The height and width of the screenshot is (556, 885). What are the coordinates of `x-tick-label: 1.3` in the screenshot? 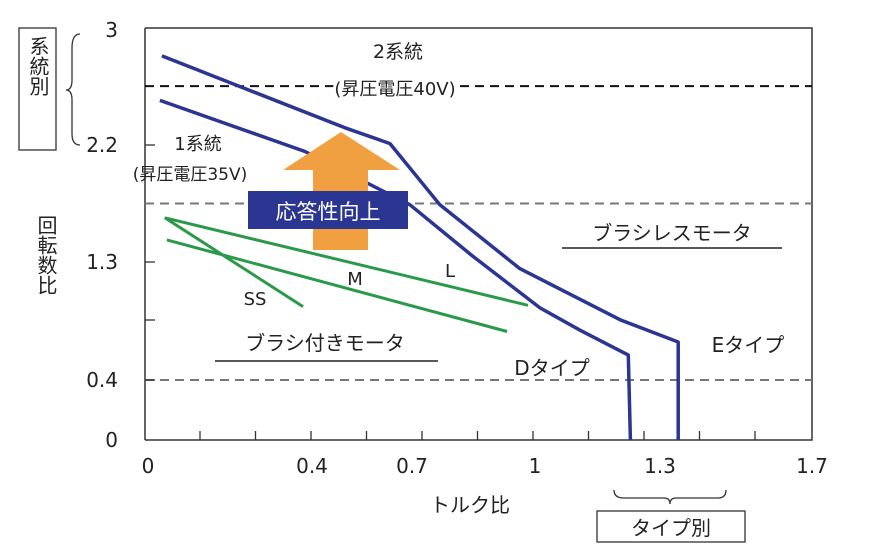 It's located at (660, 466).